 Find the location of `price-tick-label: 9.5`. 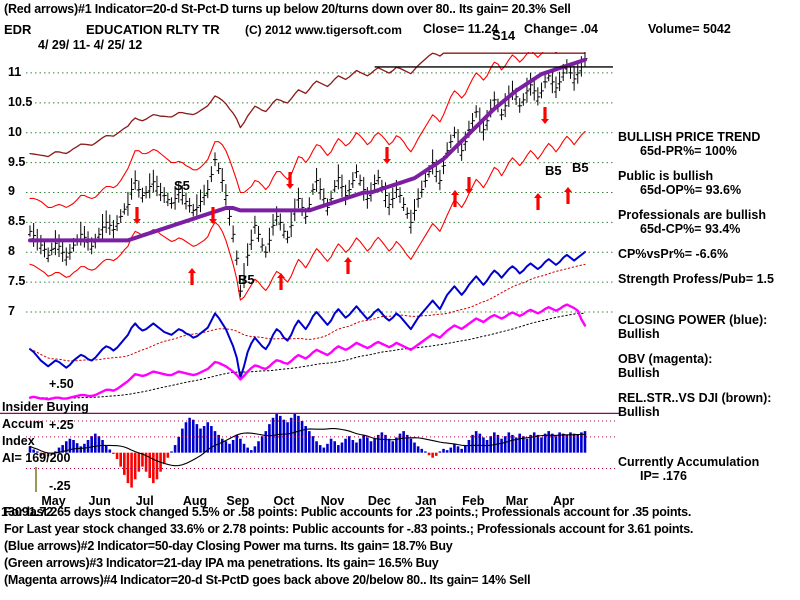

price-tick-label: 9.5 is located at coordinates (17, 161).